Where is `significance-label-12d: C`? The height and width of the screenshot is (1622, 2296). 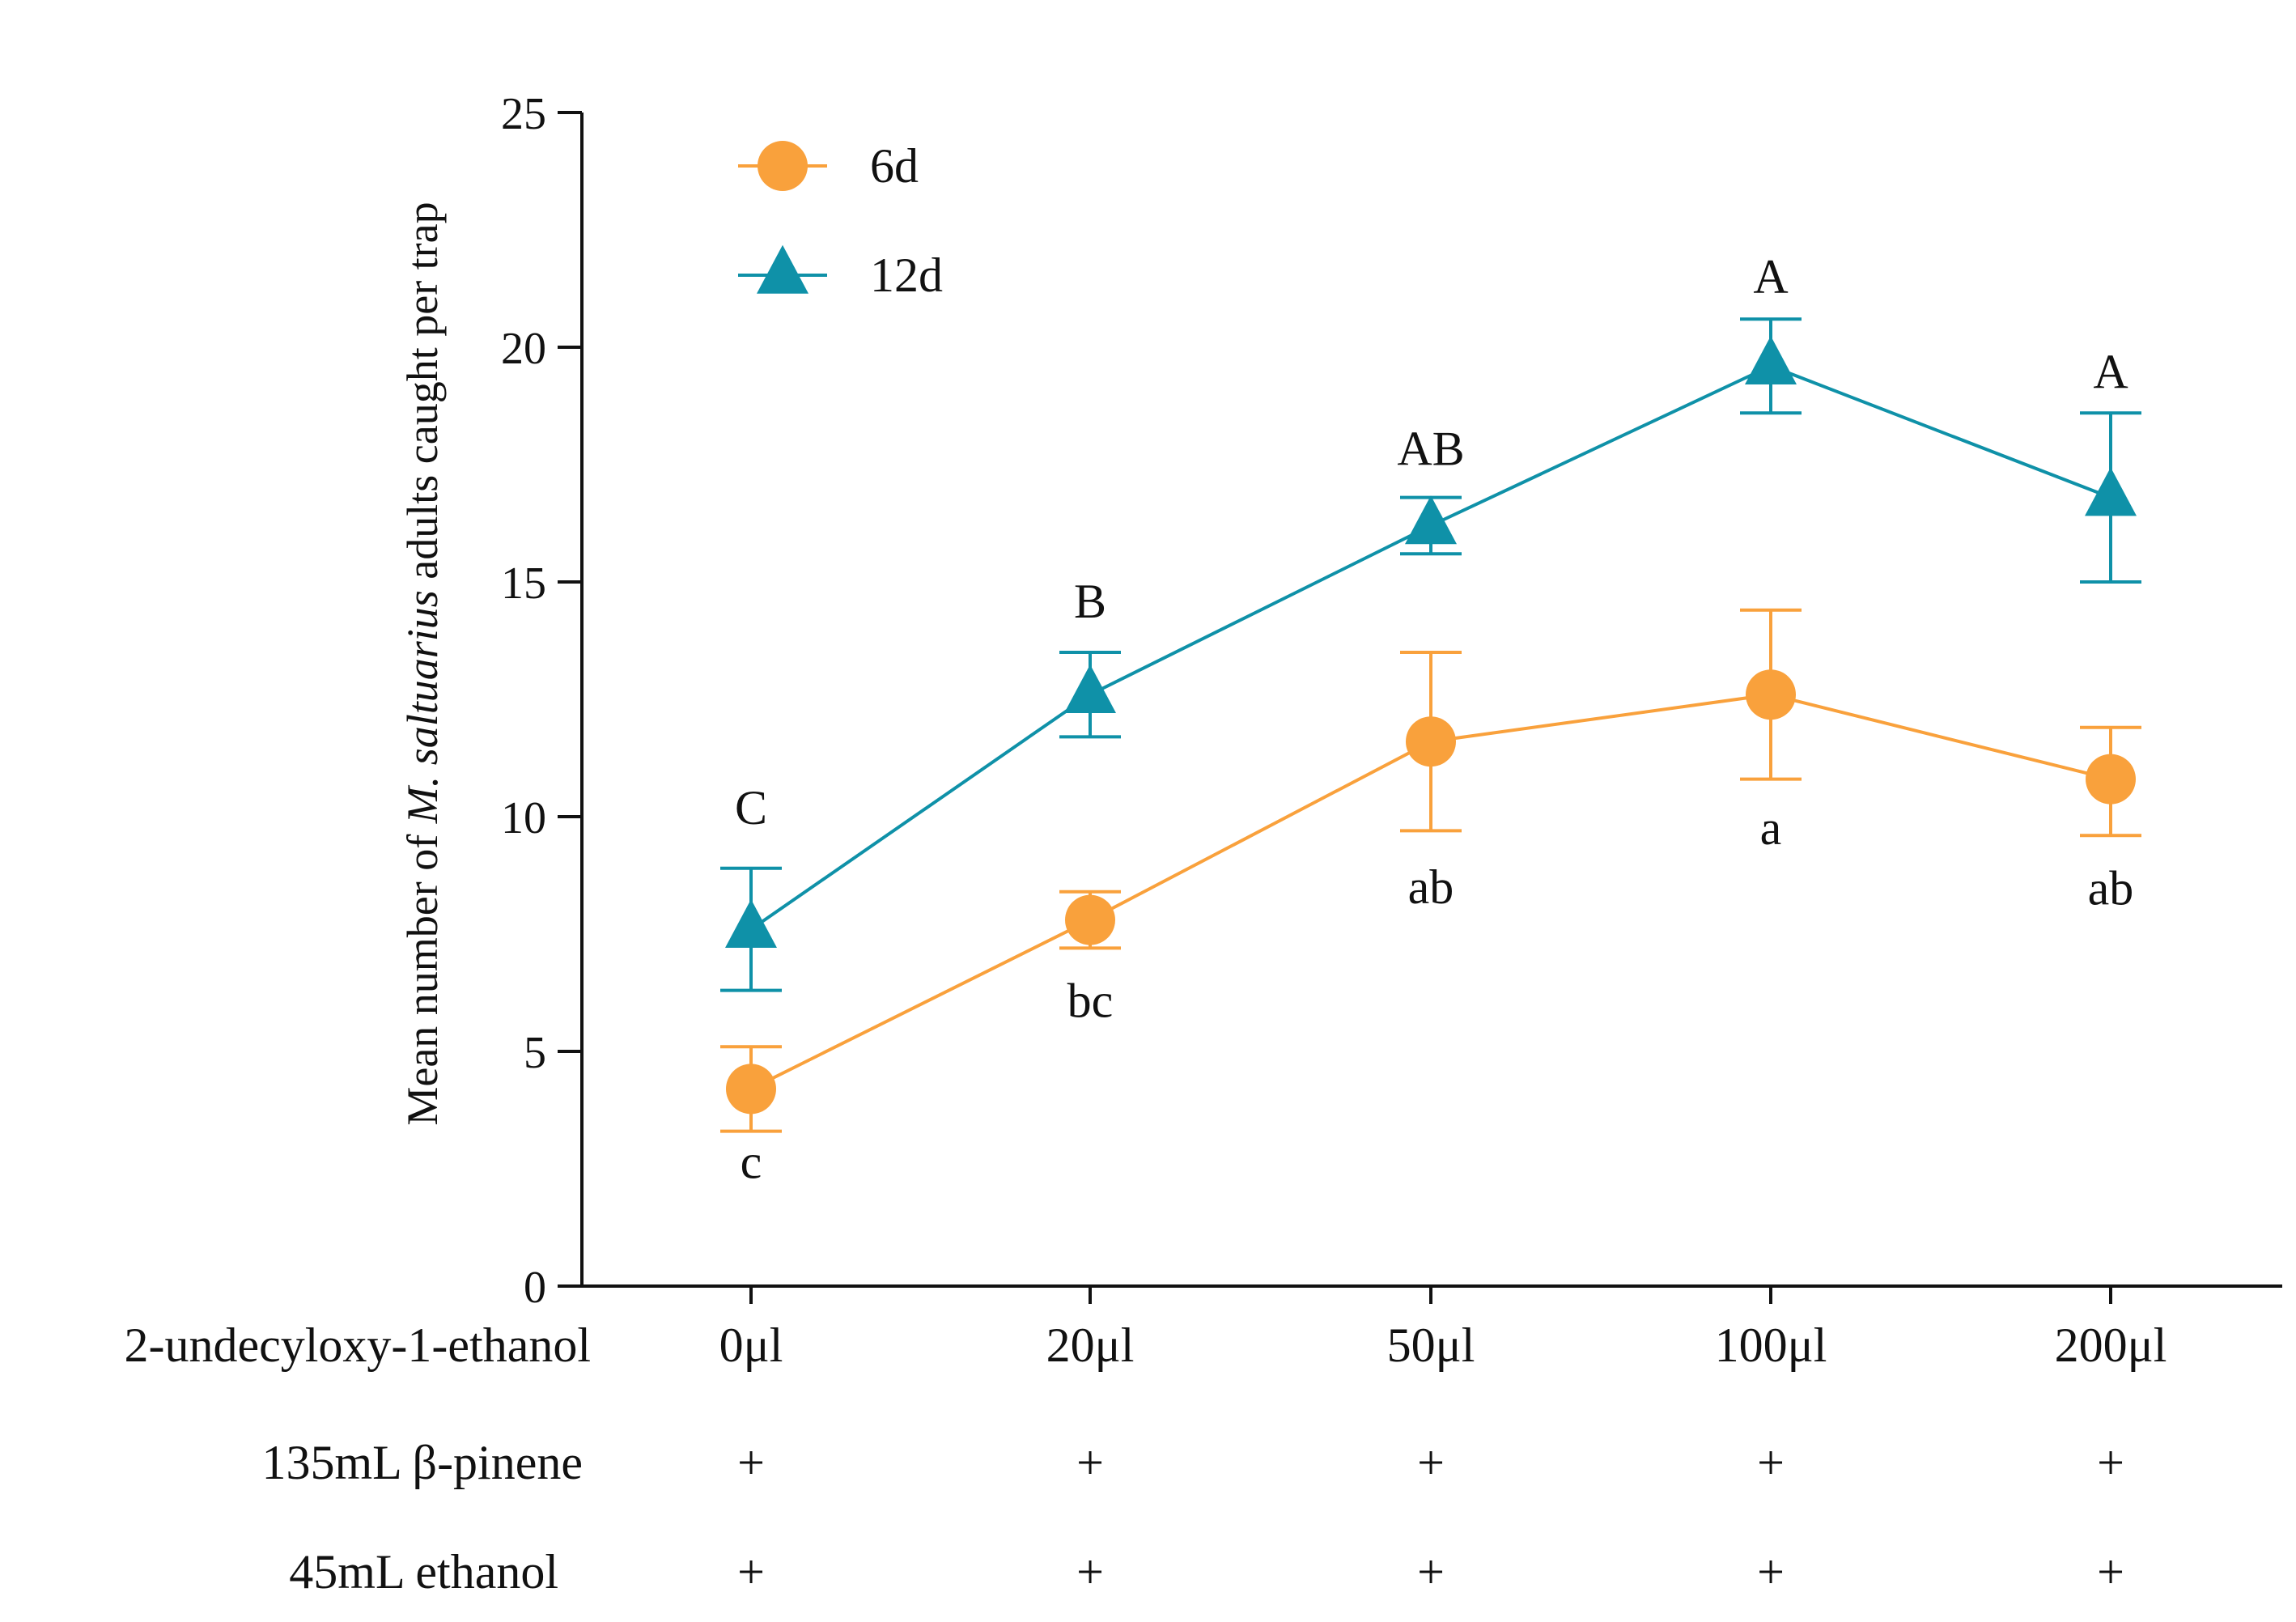 significance-label-12d: C is located at coordinates (751, 807).